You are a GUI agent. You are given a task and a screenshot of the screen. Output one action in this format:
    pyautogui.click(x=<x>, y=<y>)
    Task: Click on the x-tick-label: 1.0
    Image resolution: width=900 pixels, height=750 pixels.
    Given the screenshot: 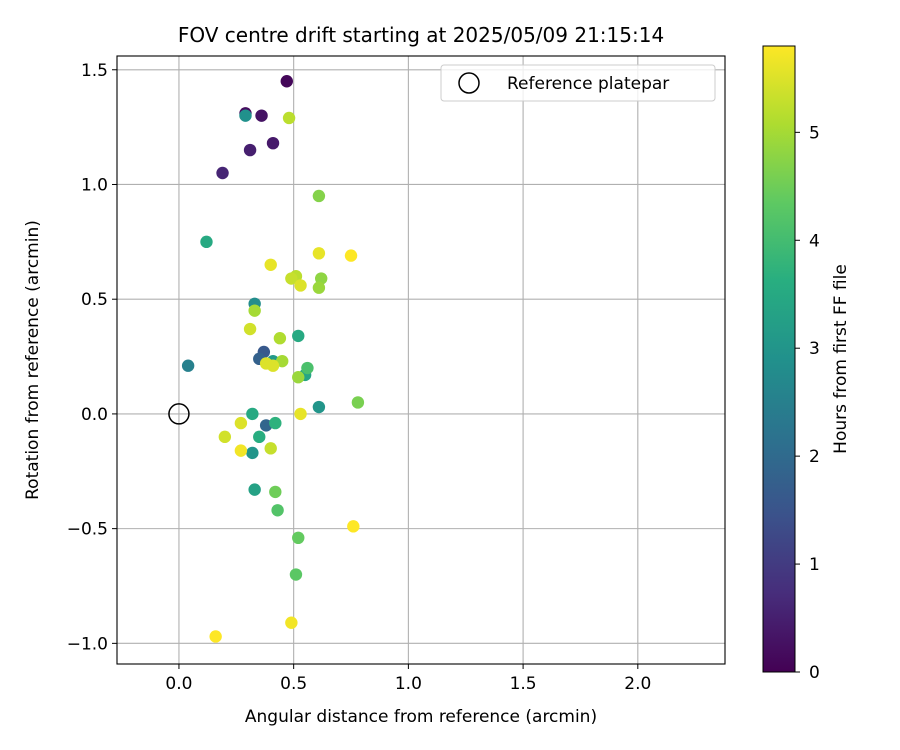 What is the action you would take?
    pyautogui.click(x=408, y=684)
    